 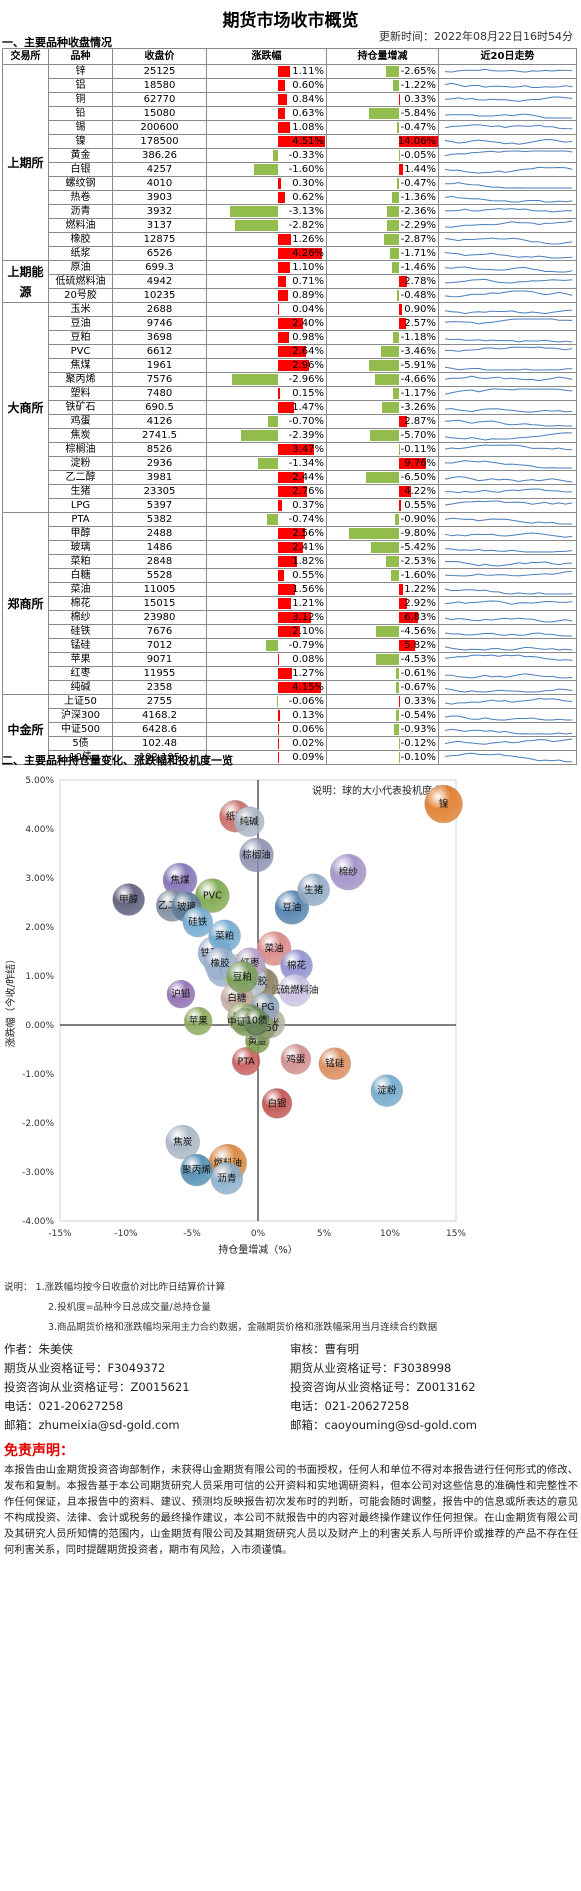 I want to click on oi-change: 1.44%, so click(x=382, y=169).